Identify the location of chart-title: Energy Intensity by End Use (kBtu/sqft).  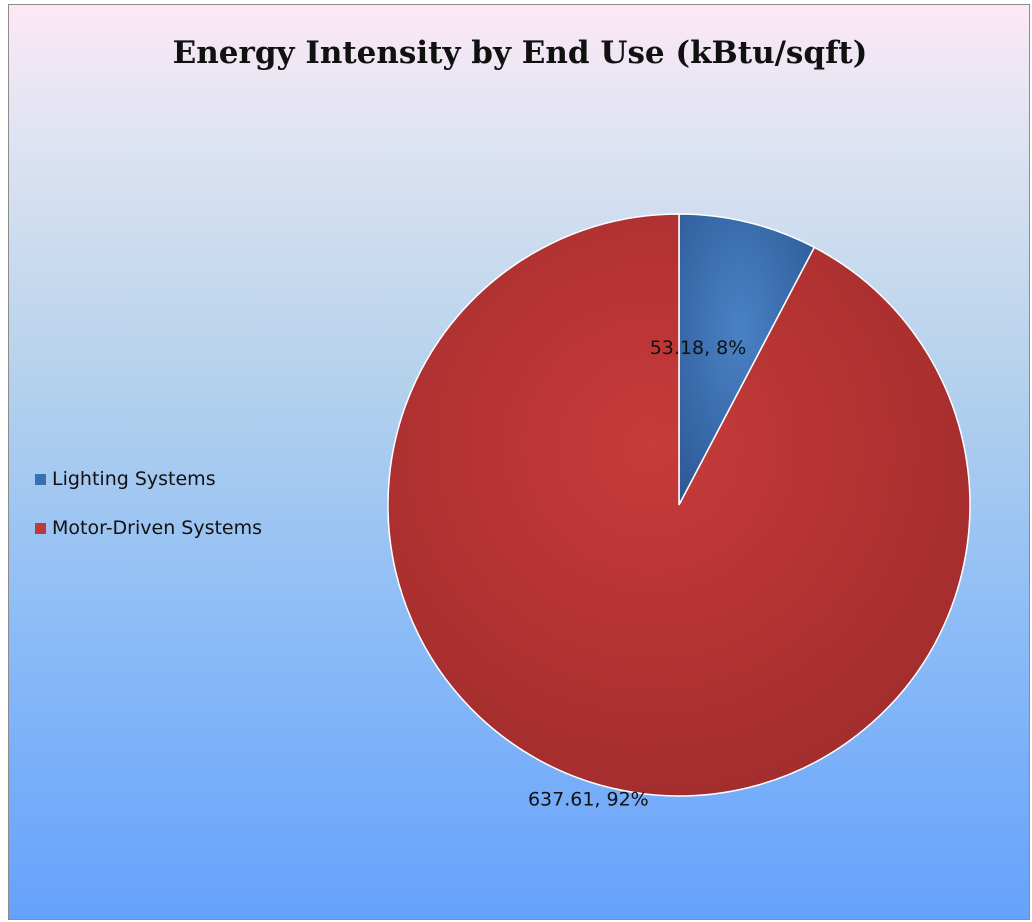
(520, 53).